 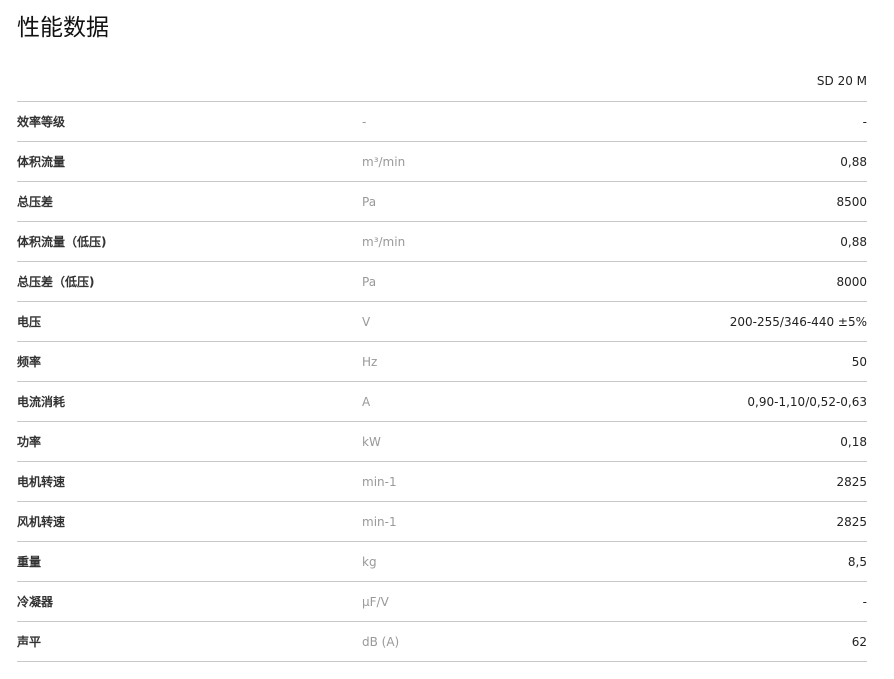 I want to click on table-row: 频率 Hz 50, so click(x=442, y=362).